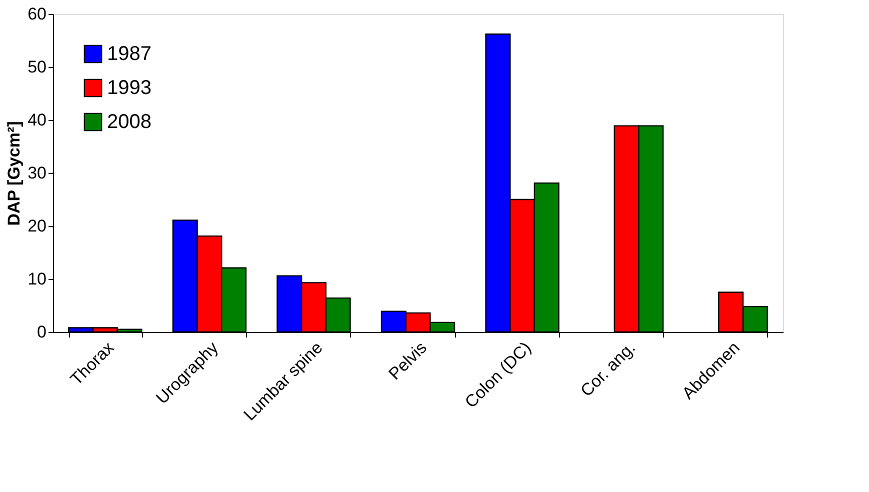  Describe the element at coordinates (37, 14) in the screenshot. I see `y-tick-label: 60` at that location.